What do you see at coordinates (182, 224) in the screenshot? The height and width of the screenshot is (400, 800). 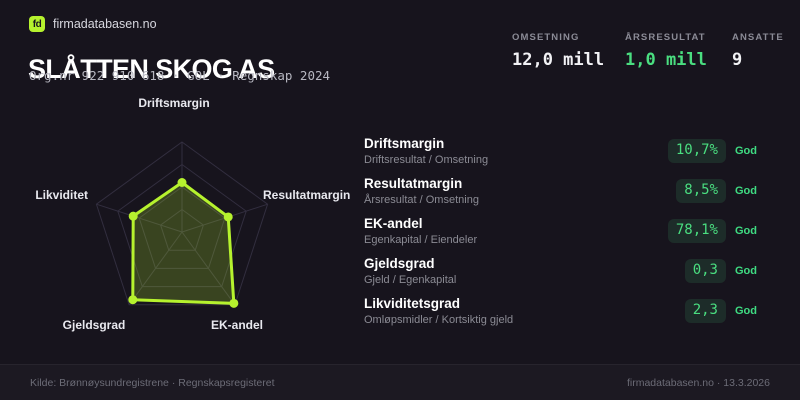 I see `radar-chart` at bounding box center [182, 224].